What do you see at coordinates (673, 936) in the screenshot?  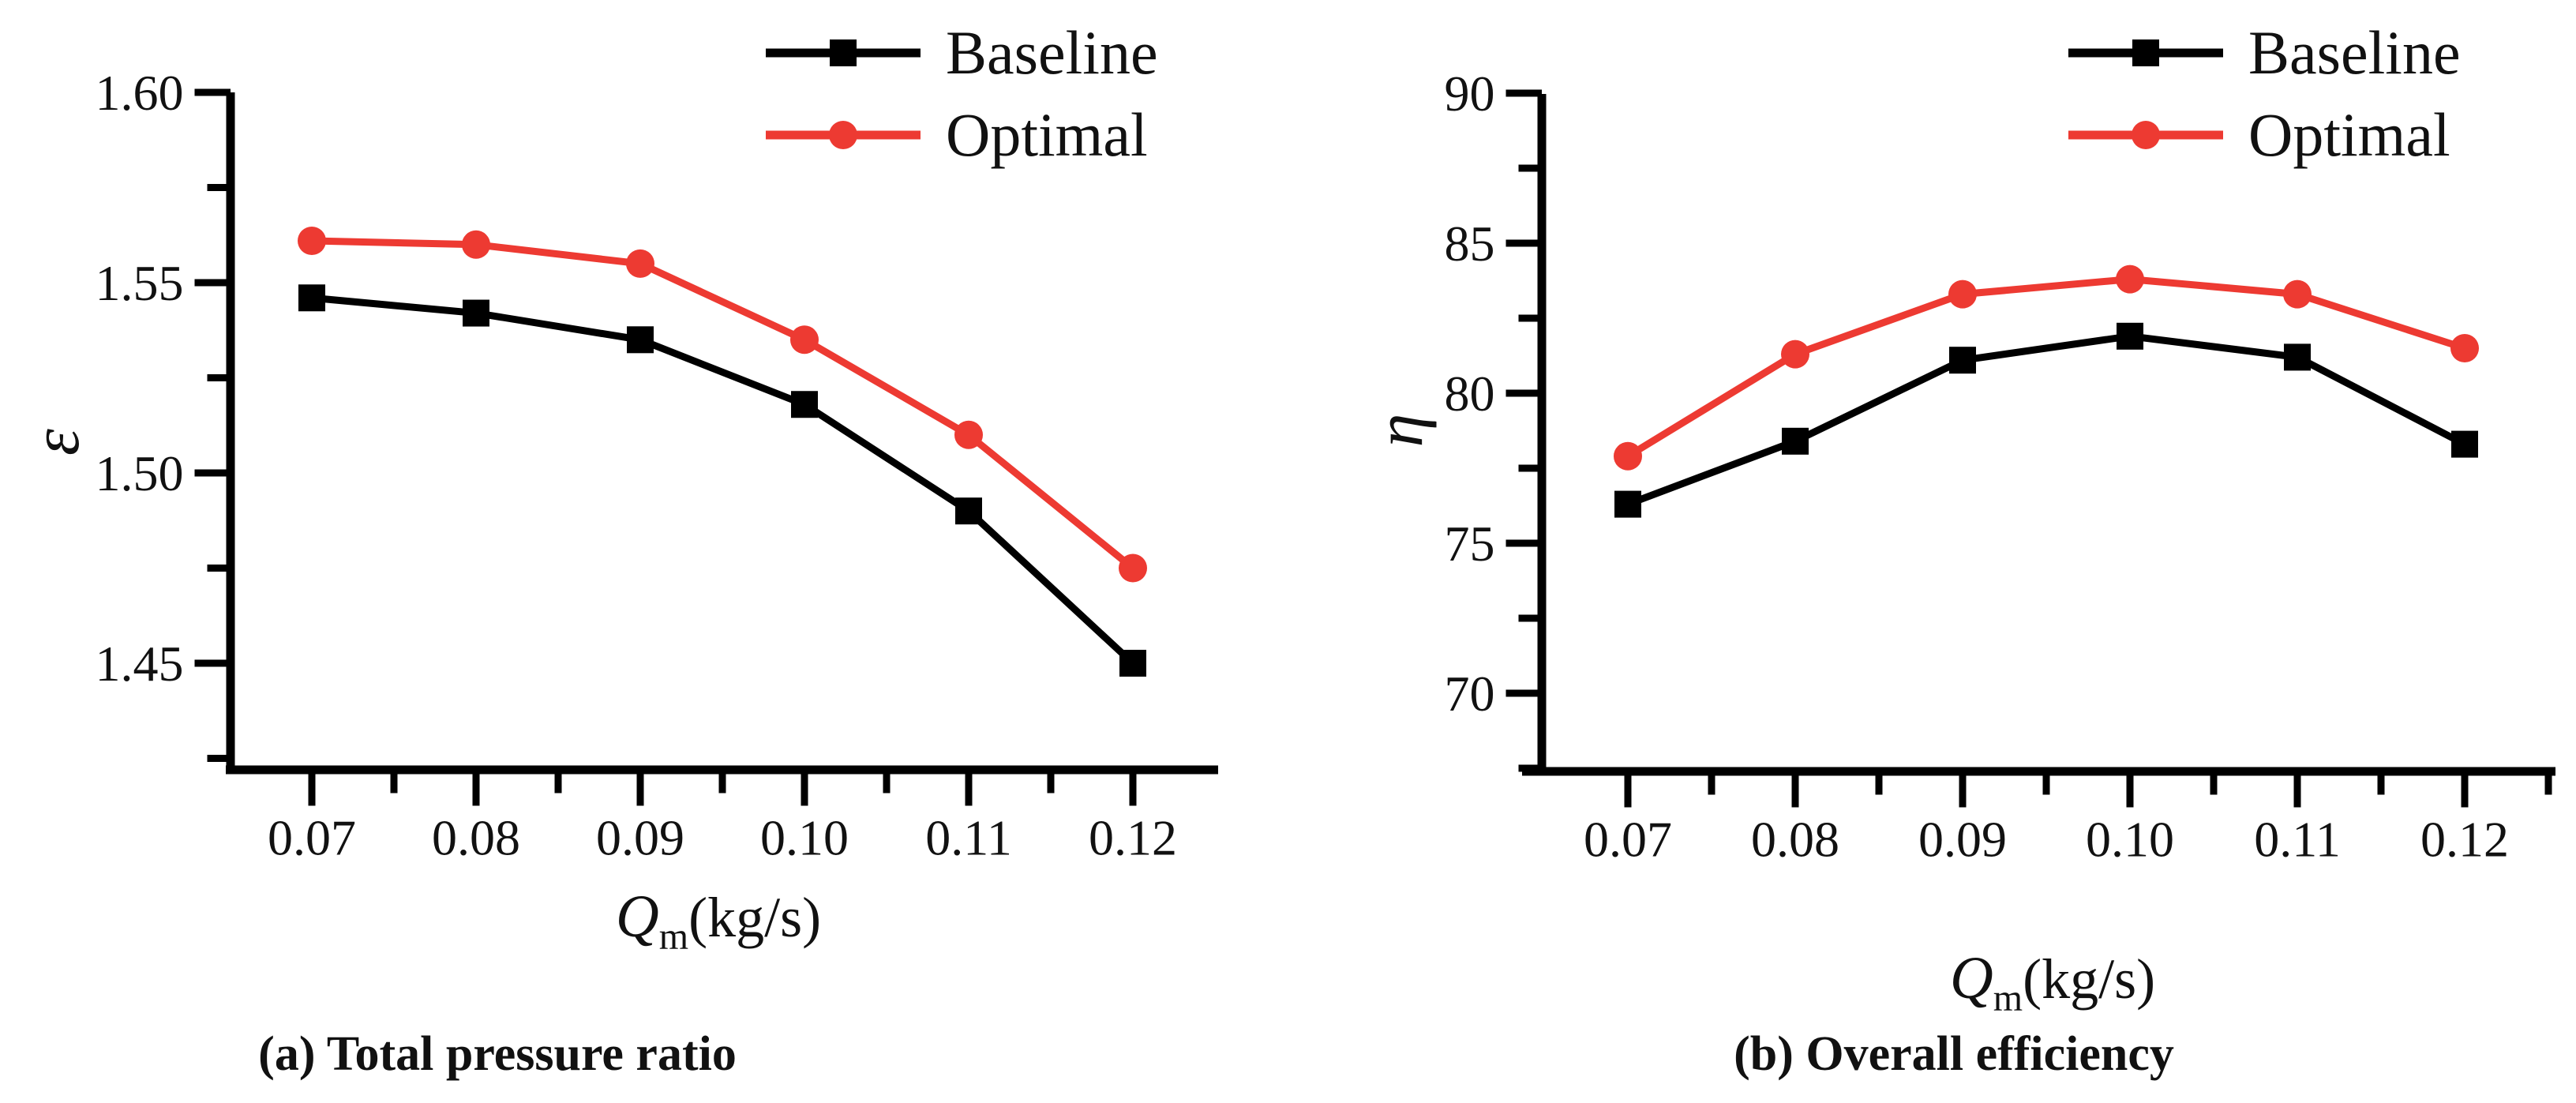 I see `chart-a-x-subscript: m` at bounding box center [673, 936].